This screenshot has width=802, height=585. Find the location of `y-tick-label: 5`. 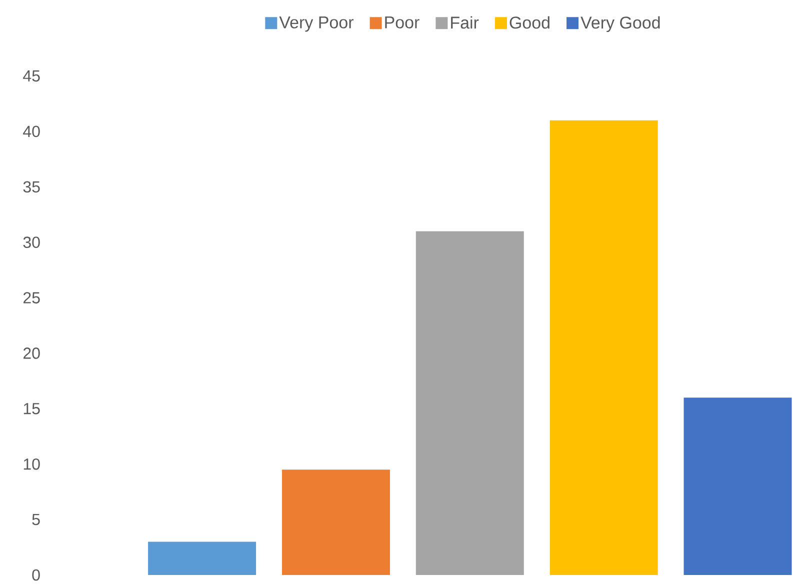

y-tick-label: 5 is located at coordinates (36, 520).